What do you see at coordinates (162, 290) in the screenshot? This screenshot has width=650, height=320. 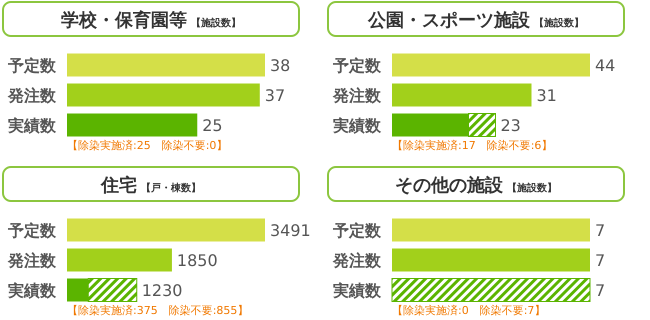 I see `total-label: 1230` at bounding box center [162, 290].